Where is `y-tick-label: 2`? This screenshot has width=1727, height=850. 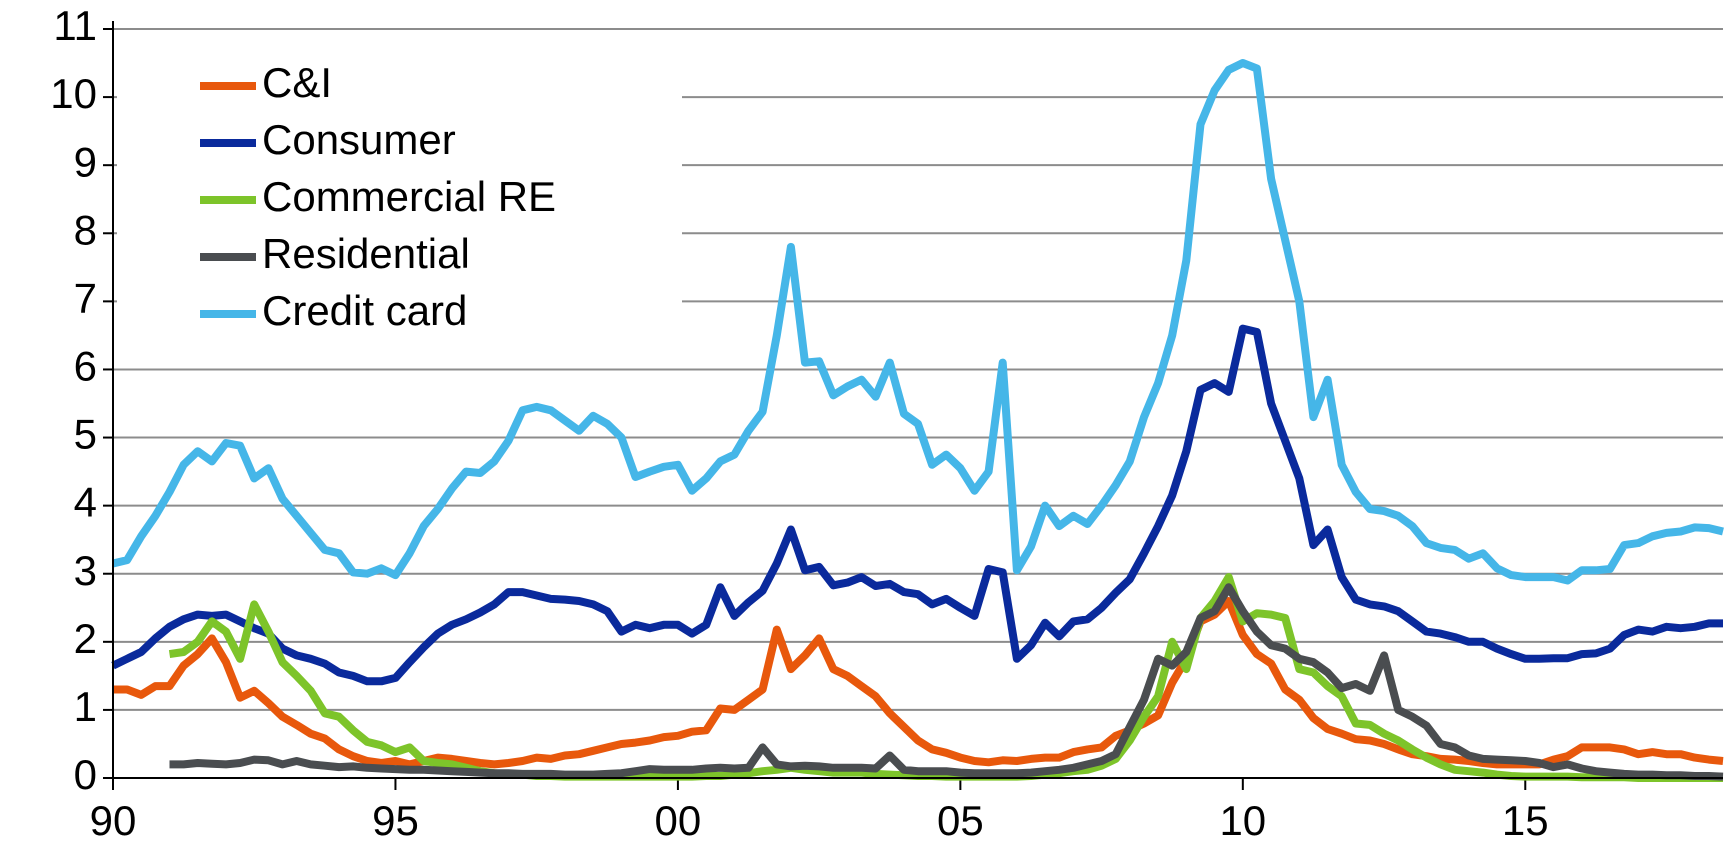 y-tick-label: 2 is located at coordinates (85, 638).